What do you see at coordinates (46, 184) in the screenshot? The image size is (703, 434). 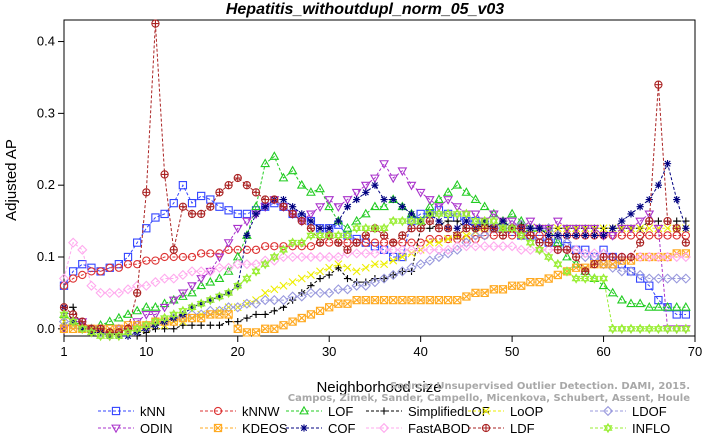 I see `y-tick-label: 0.2` at bounding box center [46, 184].